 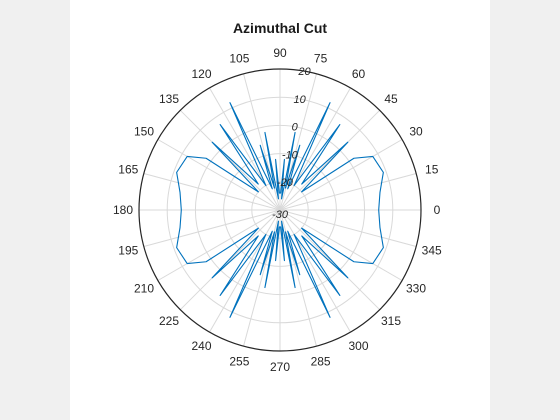 I want to click on angle-tick-label: 45, so click(x=391, y=99).